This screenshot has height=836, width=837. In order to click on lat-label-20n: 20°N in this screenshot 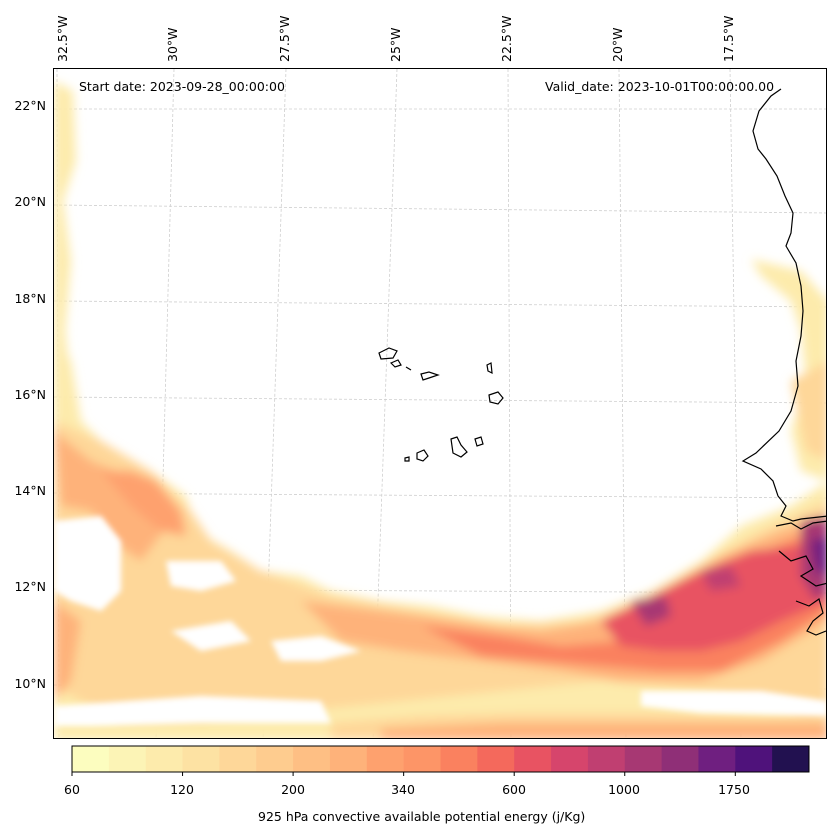, I will do `click(30, 201)`.